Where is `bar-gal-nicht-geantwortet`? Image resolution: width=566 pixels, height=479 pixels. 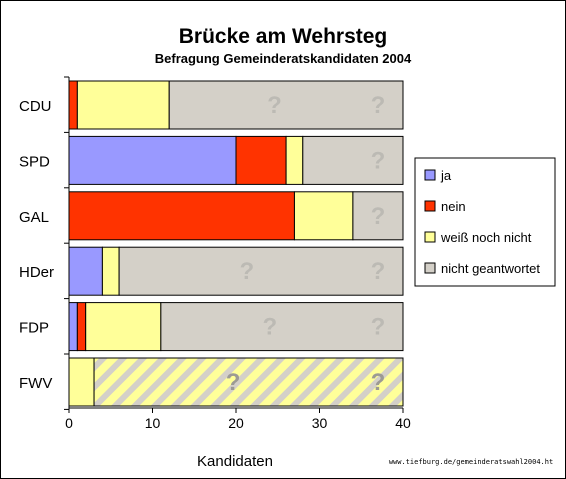
bar-gal-nicht-geantwortet is located at coordinates (378, 216).